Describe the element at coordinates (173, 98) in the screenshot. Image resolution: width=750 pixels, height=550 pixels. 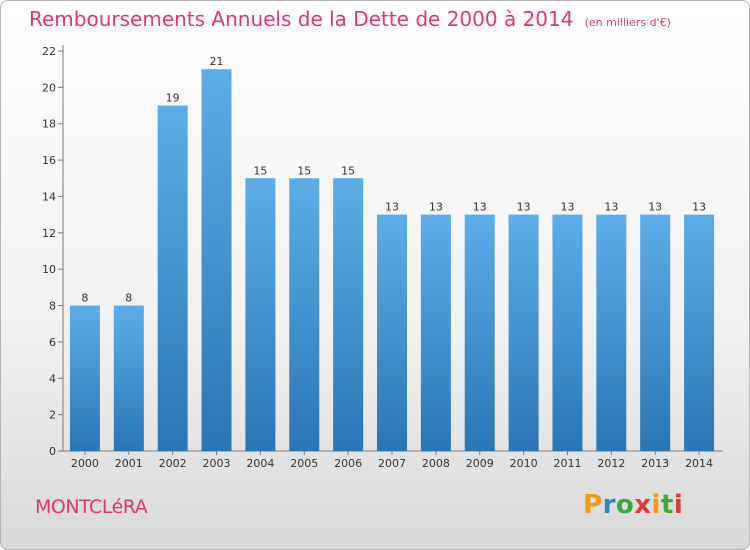
I see `data-label-2002: 19` at that location.